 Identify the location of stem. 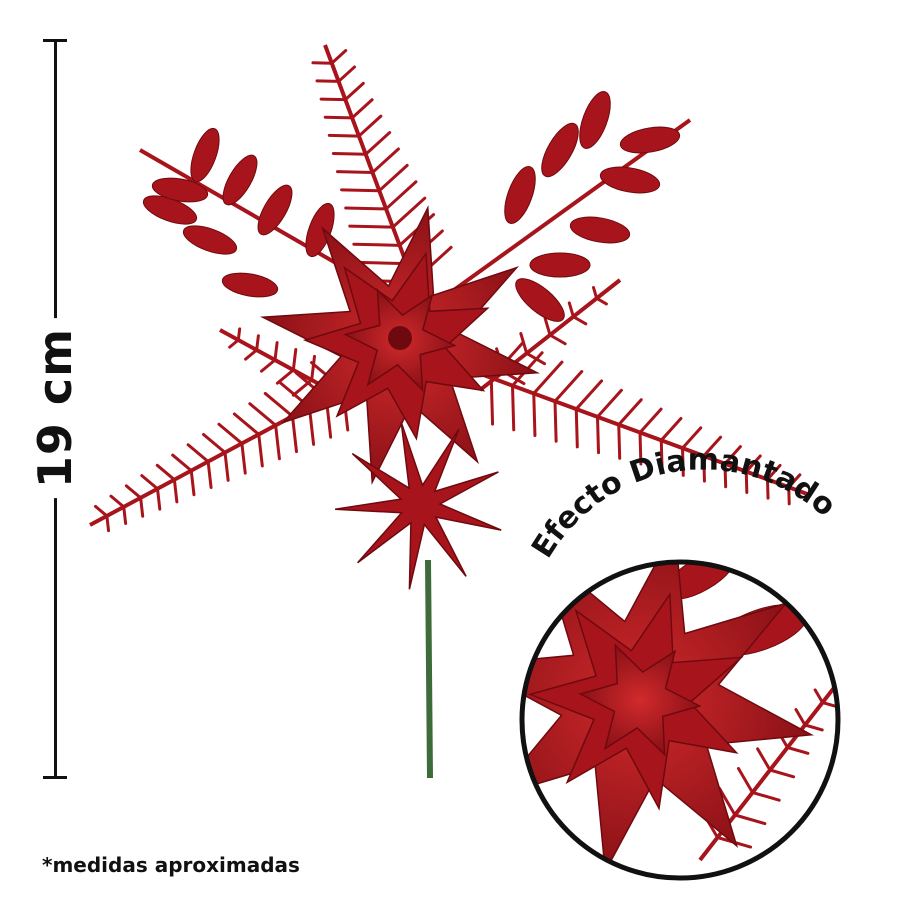
(429, 669).